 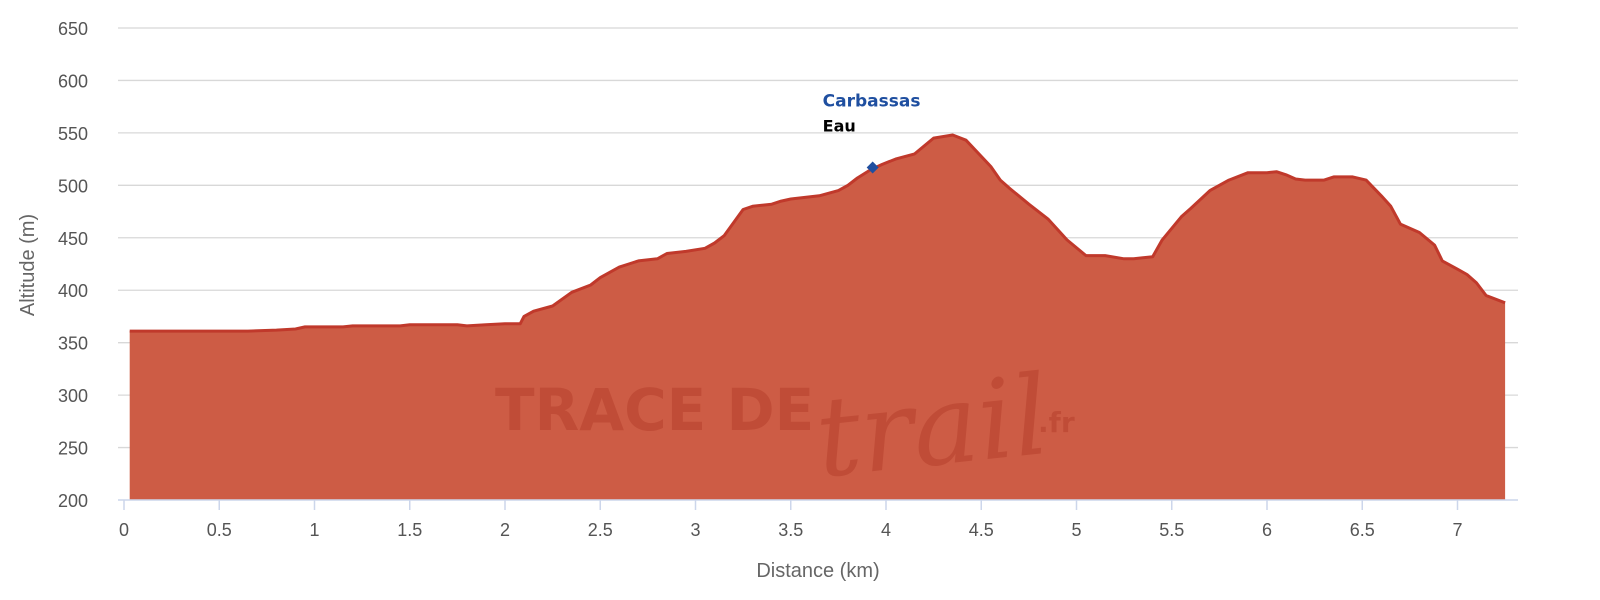 I want to click on waypoint-annotations: Carbassas Eau, so click(x=872, y=133).